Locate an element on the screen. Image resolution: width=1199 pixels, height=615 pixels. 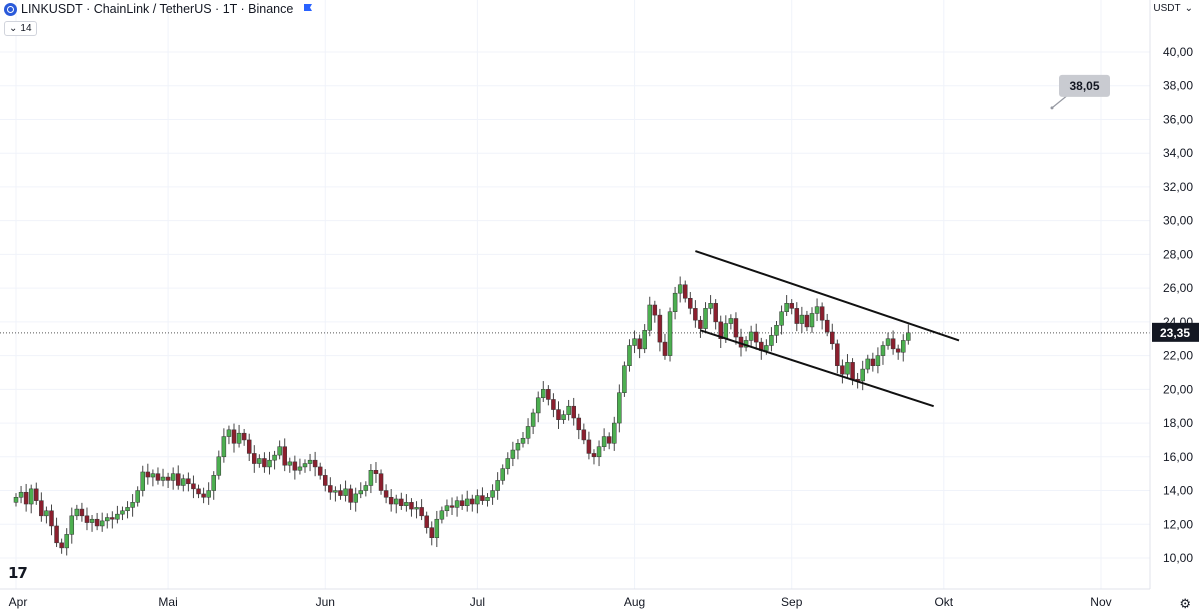
y-tick-label: 40,00 is located at coordinates (1178, 52).